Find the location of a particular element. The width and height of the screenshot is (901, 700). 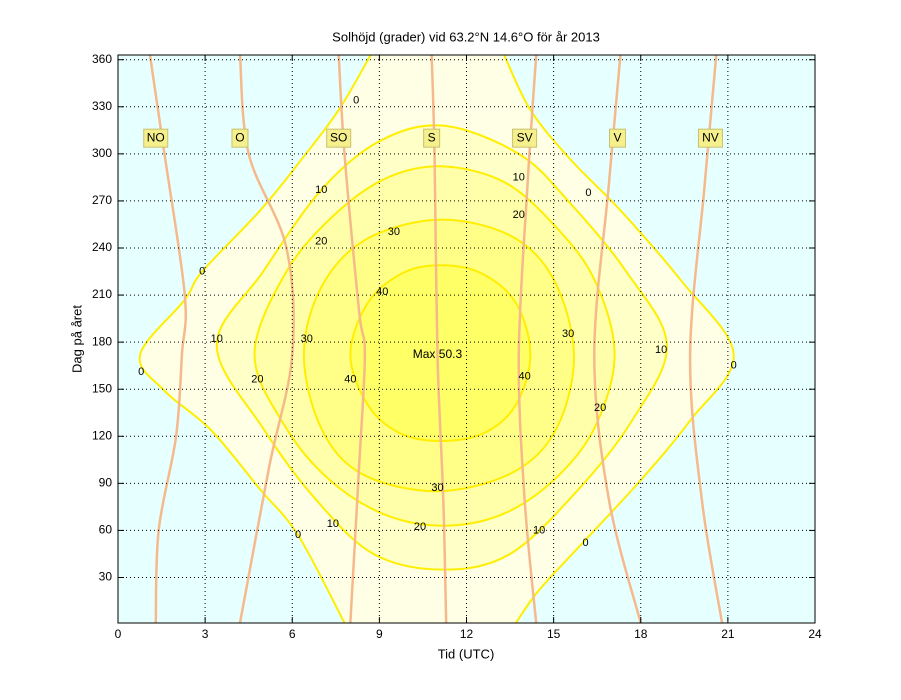

y-tick-label: 360 is located at coordinates (102, 59).